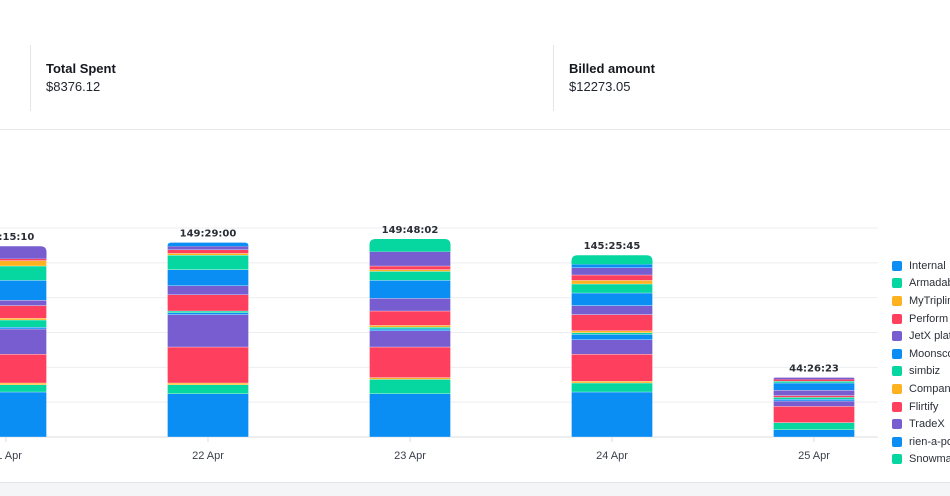 Image resolution: width=950 pixels, height=496 pixels. I want to click on legend-item: rien-a-po, so click(921, 442).